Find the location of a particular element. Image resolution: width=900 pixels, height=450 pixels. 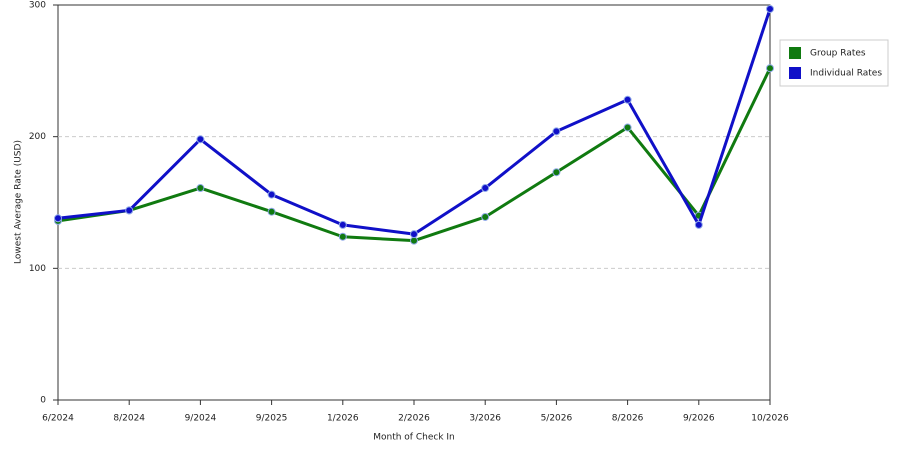

y-tick-label: 100 is located at coordinates (37, 269).